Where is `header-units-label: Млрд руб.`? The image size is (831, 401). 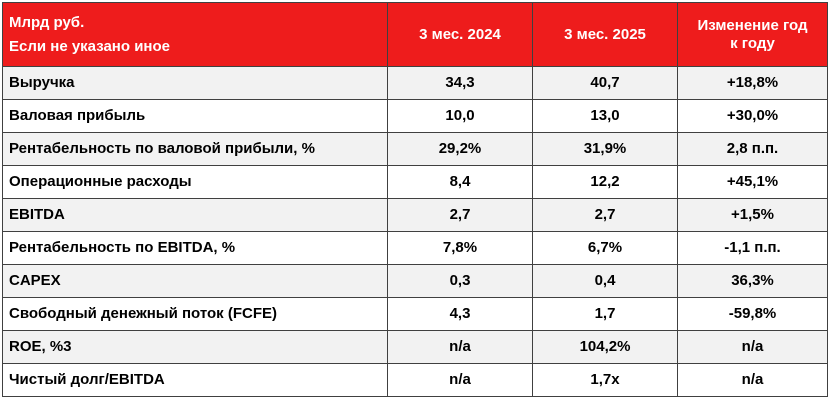
header-units-label: Млрд руб. is located at coordinates (47, 22).